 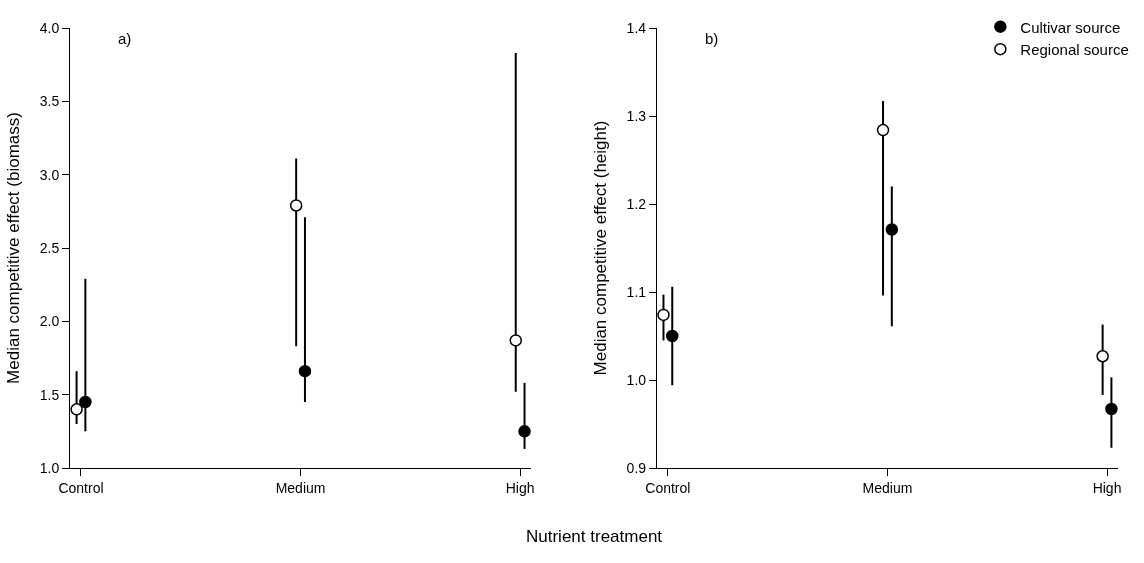 What do you see at coordinates (49, 101) in the screenshot?
I see `y-tick-label: 3.5` at bounding box center [49, 101].